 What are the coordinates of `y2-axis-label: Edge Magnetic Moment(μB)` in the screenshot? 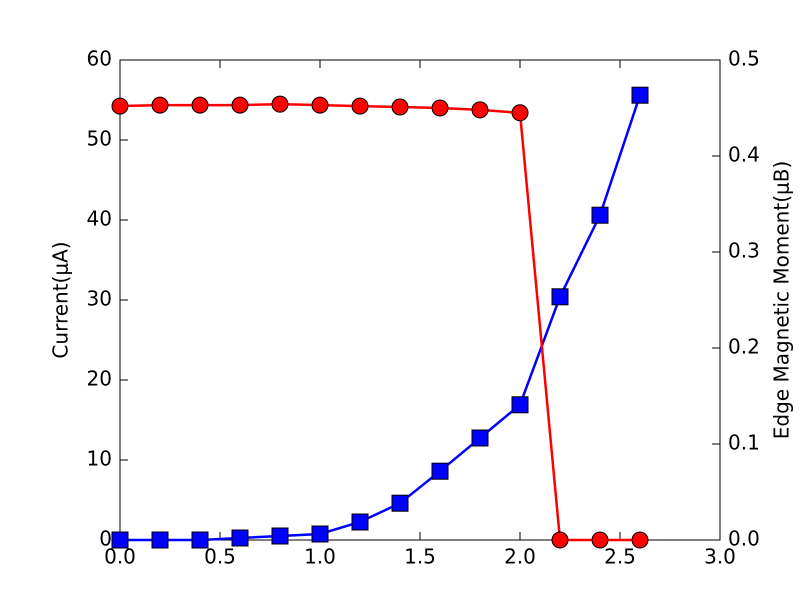 It's located at (782, 300).